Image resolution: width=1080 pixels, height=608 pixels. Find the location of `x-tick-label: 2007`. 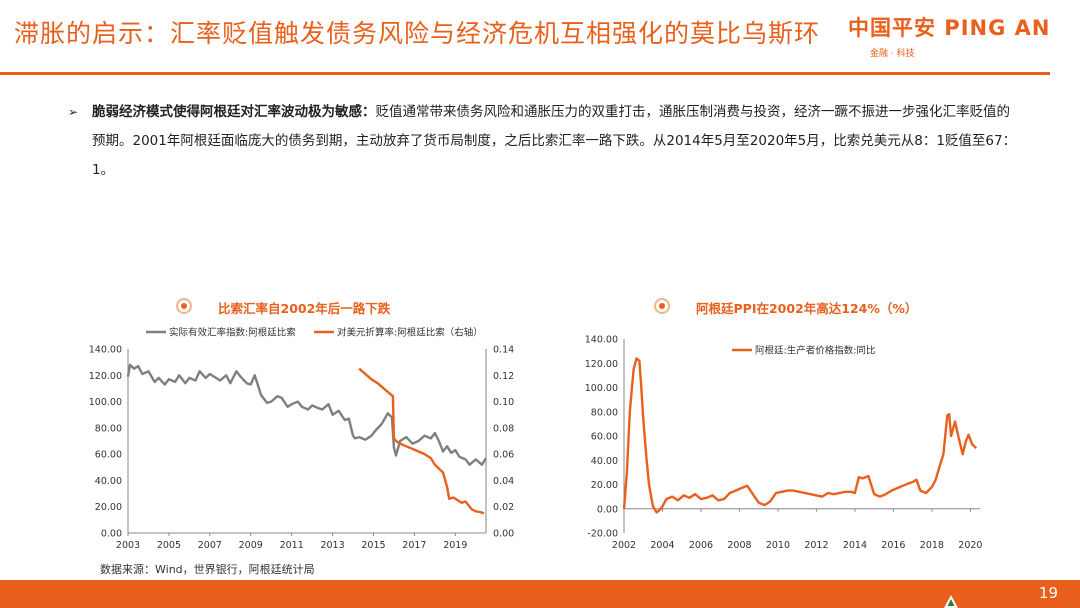

x-tick-label: 2007 is located at coordinates (210, 545).